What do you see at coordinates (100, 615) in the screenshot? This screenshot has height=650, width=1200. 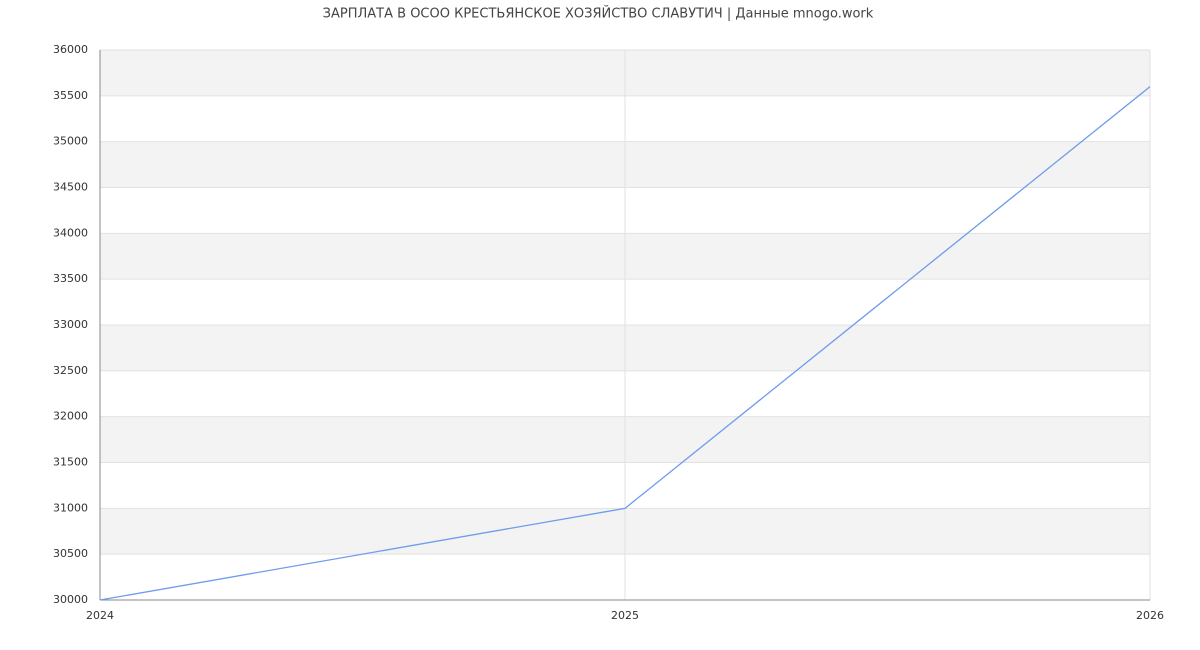 I see `x-tick-label: 2024` at bounding box center [100, 615].